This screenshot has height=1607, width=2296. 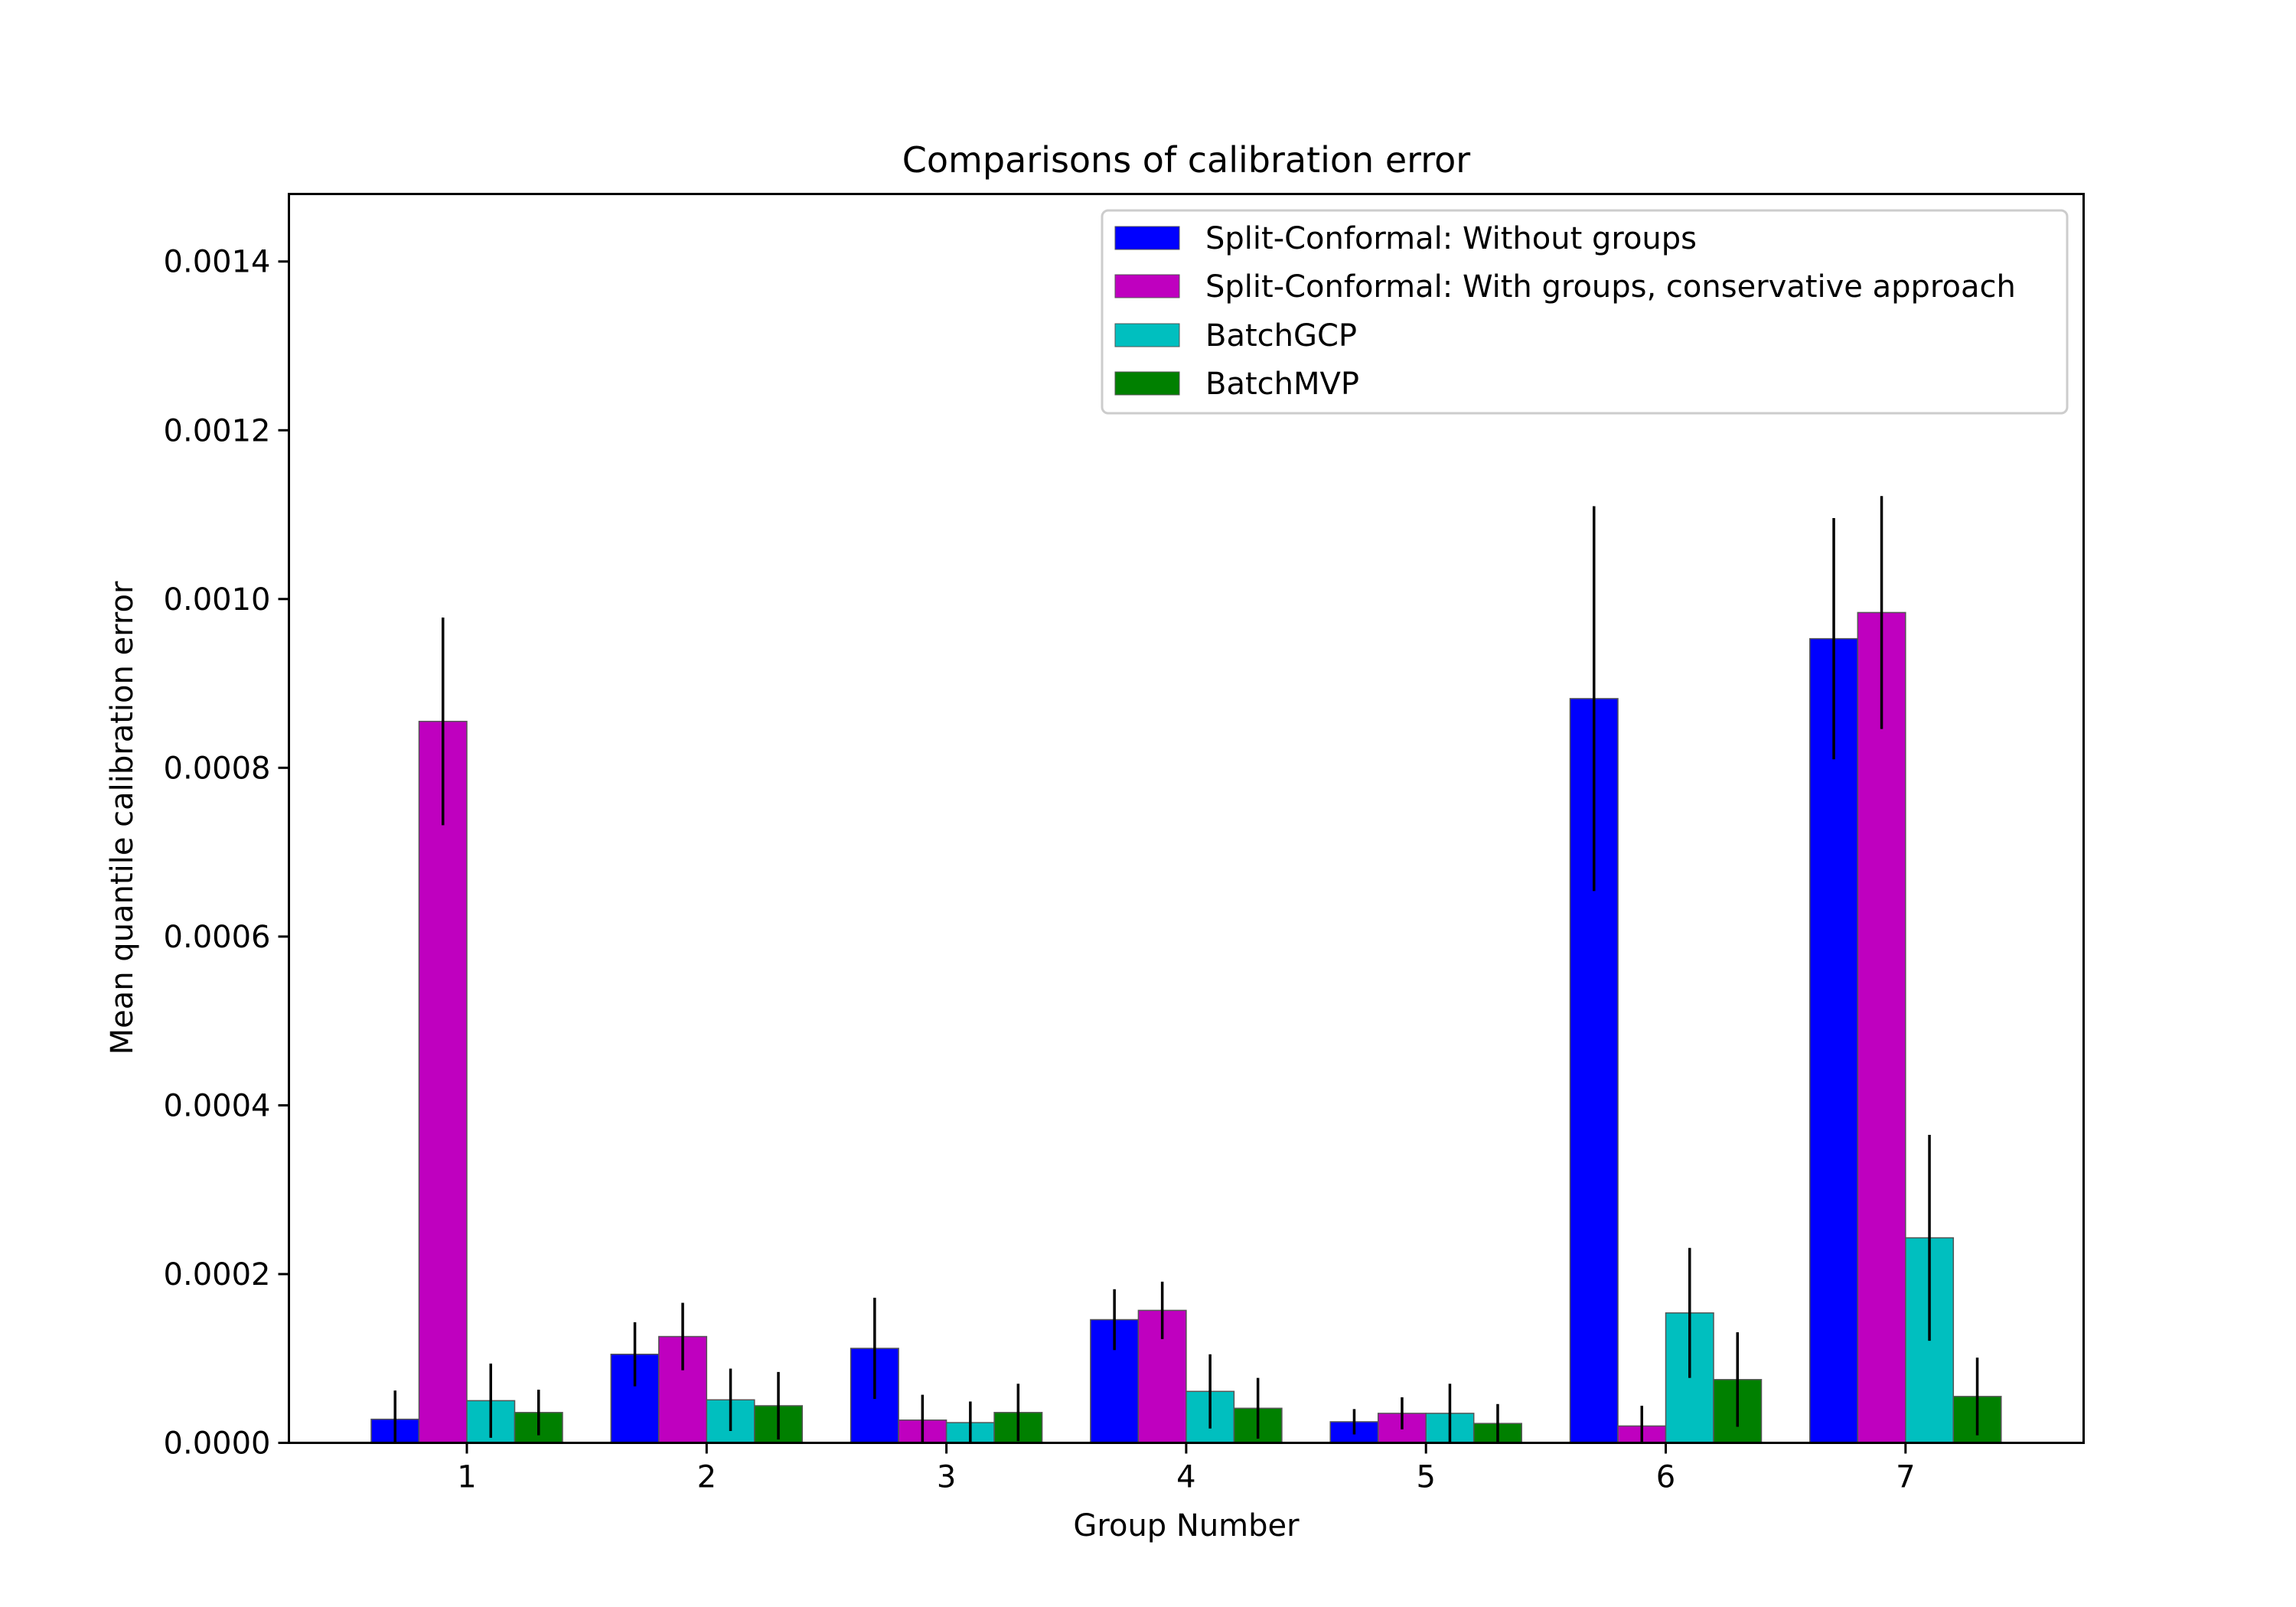 What do you see at coordinates (1282, 384) in the screenshot?
I see `legend-label-batchmvp: BatchMVP` at bounding box center [1282, 384].